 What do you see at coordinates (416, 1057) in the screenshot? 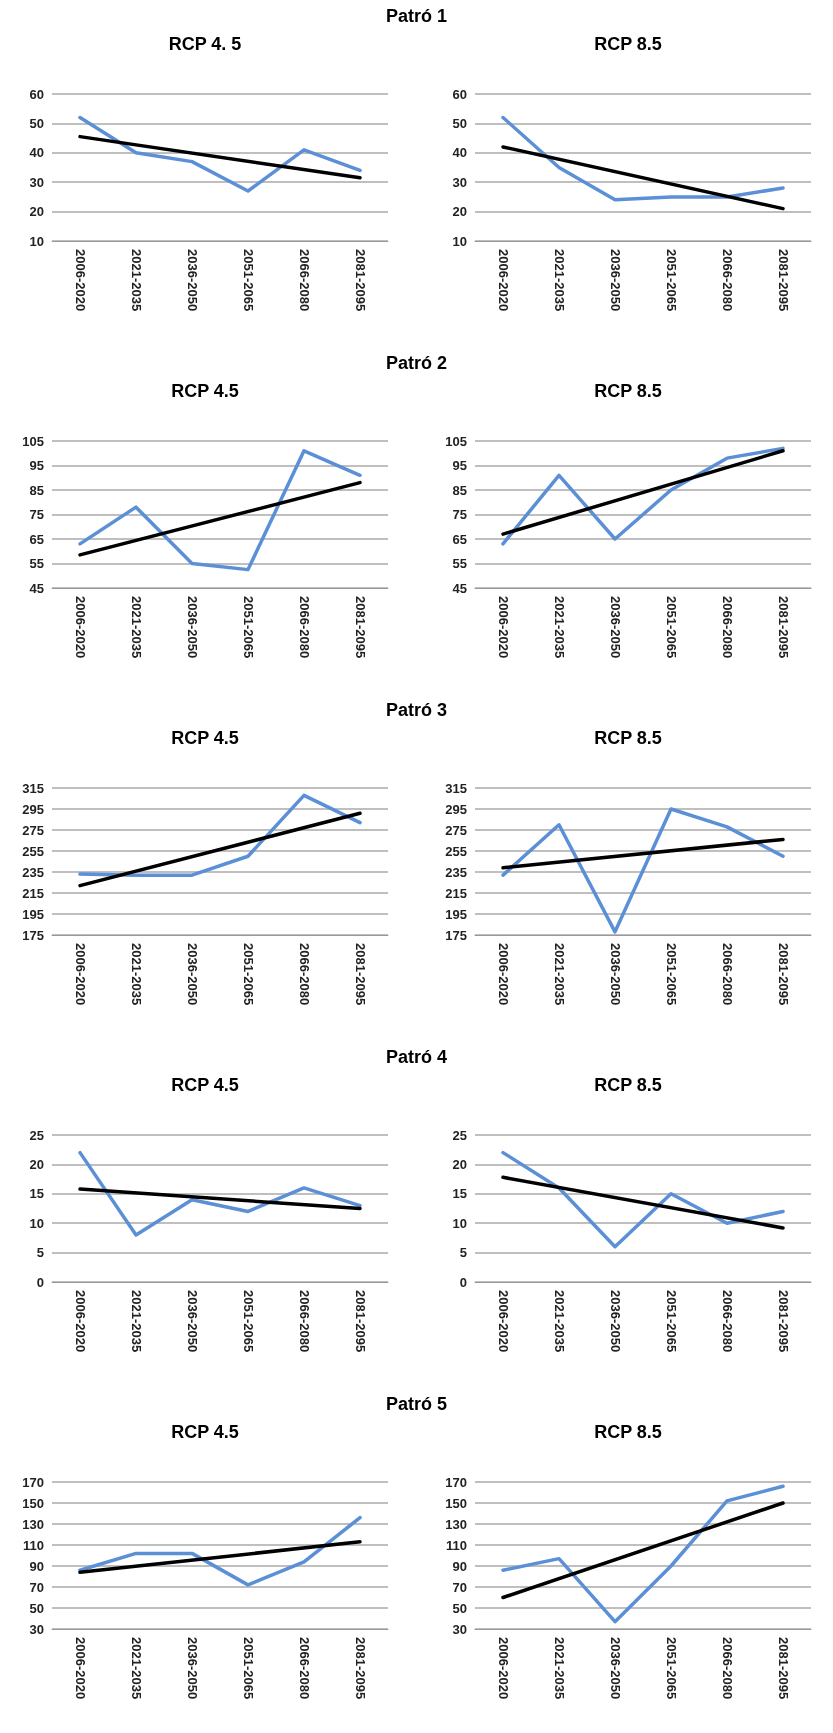
I see `text: Patró 4` at bounding box center [416, 1057].